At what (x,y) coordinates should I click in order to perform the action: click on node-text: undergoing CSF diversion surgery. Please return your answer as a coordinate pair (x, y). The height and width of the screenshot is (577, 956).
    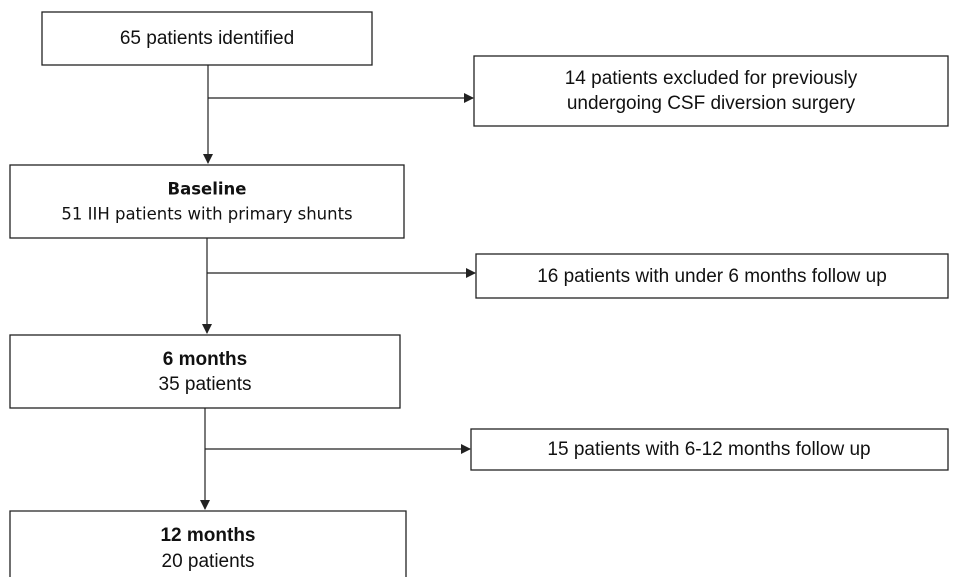
    Looking at the image, I should click on (711, 103).